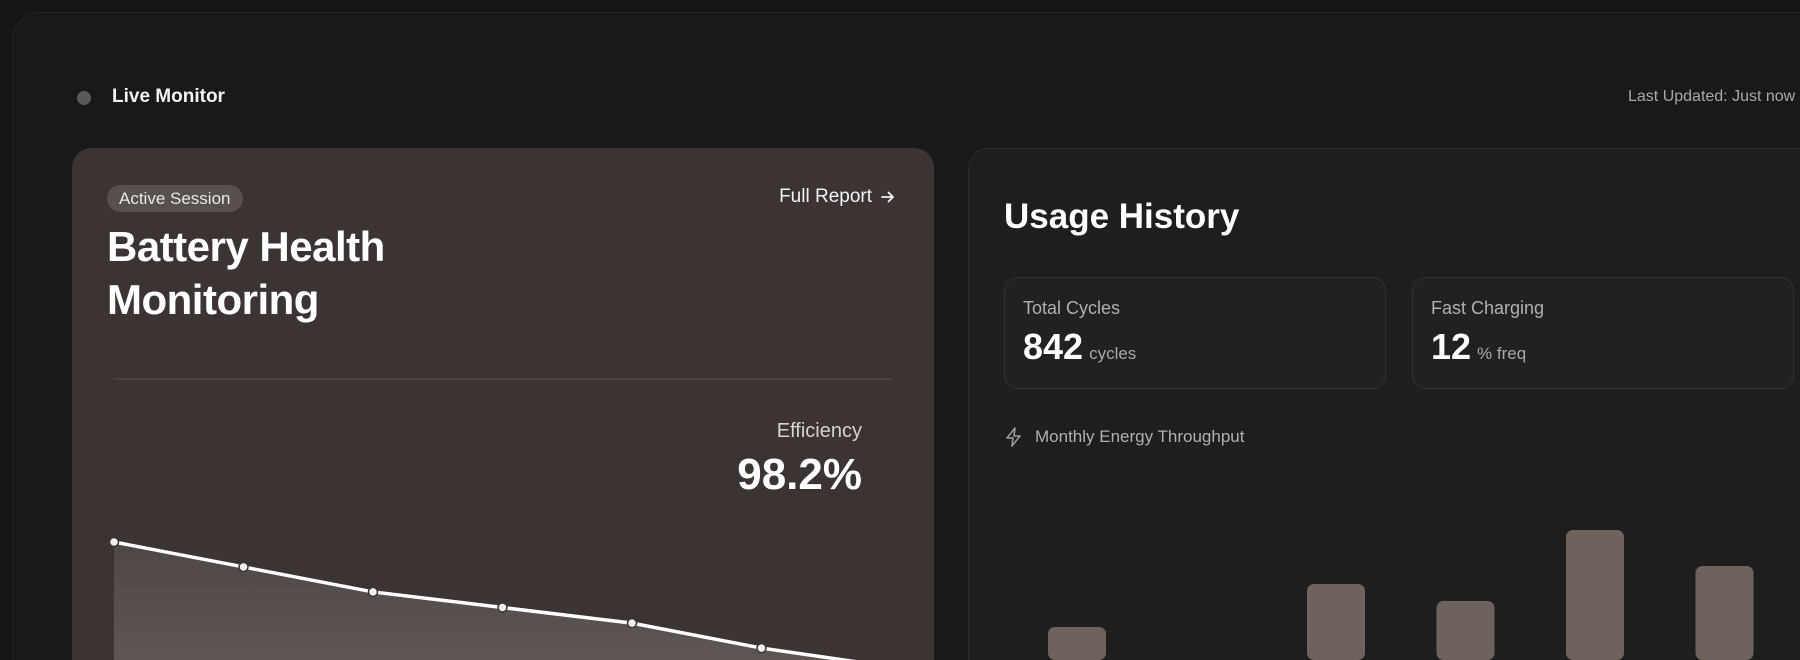 Image resolution: width=1800 pixels, height=660 pixels. I want to click on last-updated-text: Last Updated: Just now, so click(1712, 96).